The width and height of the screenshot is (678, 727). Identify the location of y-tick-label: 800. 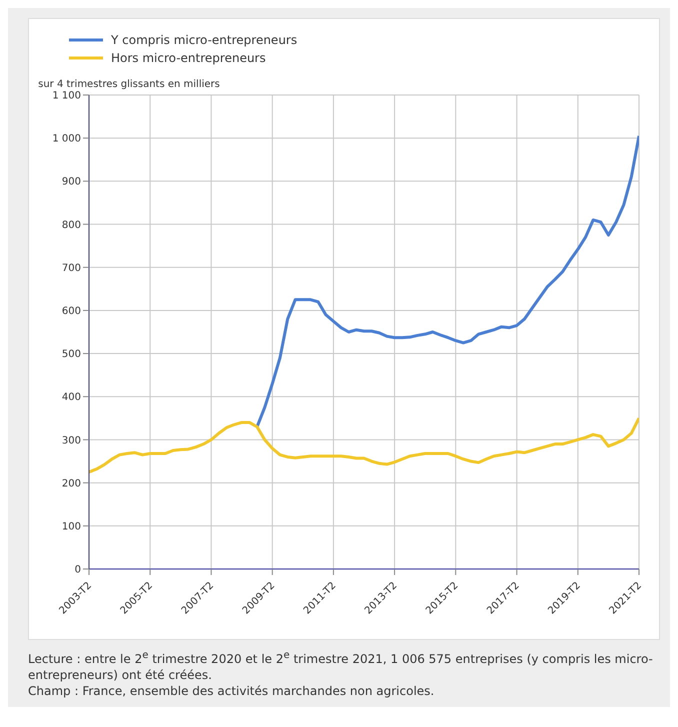
(71, 225).